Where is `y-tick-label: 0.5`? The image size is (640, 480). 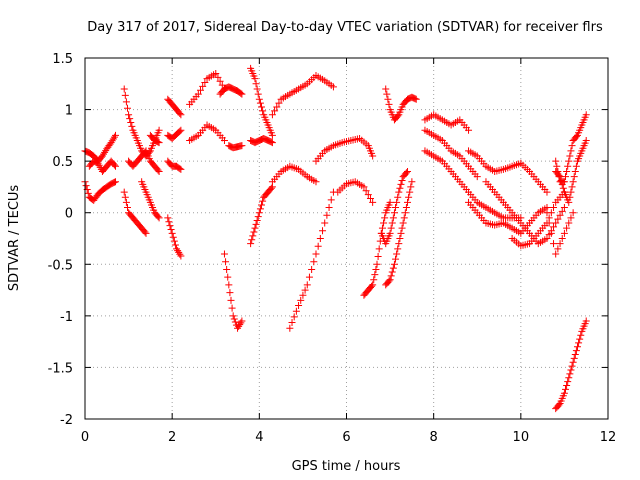 y-tick-label: 0.5 is located at coordinates (62, 162).